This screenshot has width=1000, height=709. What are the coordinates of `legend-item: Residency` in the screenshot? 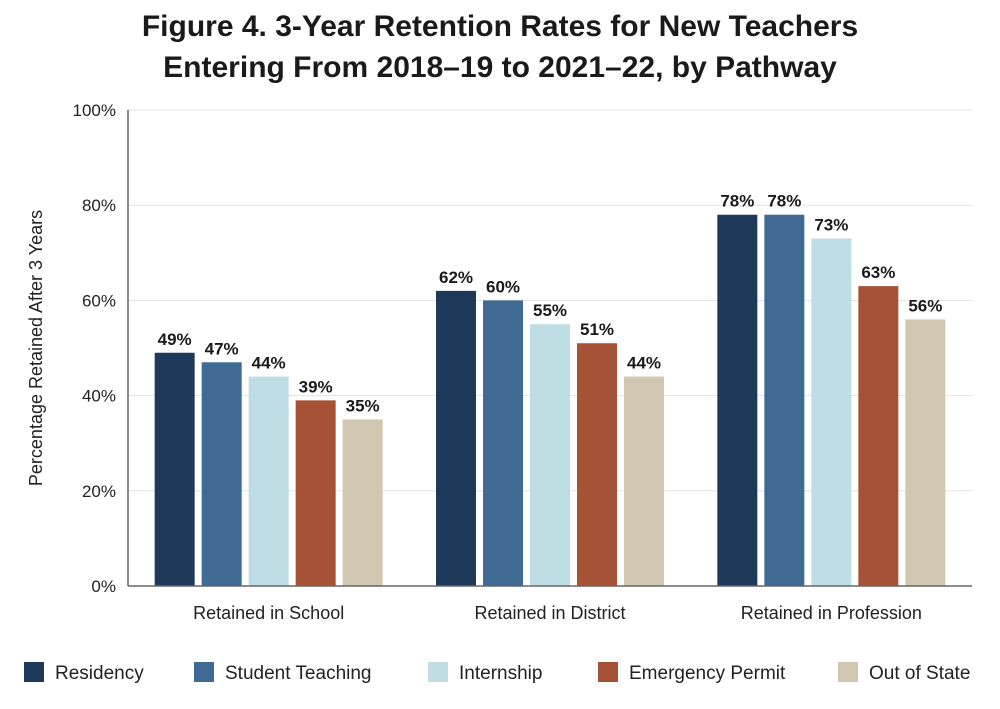 It's located at (84, 673).